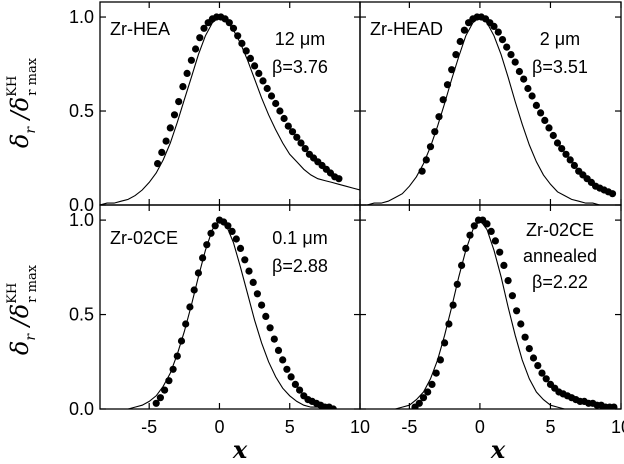  I want to click on y-label-slash-delta: /δ, so click(20, 112).